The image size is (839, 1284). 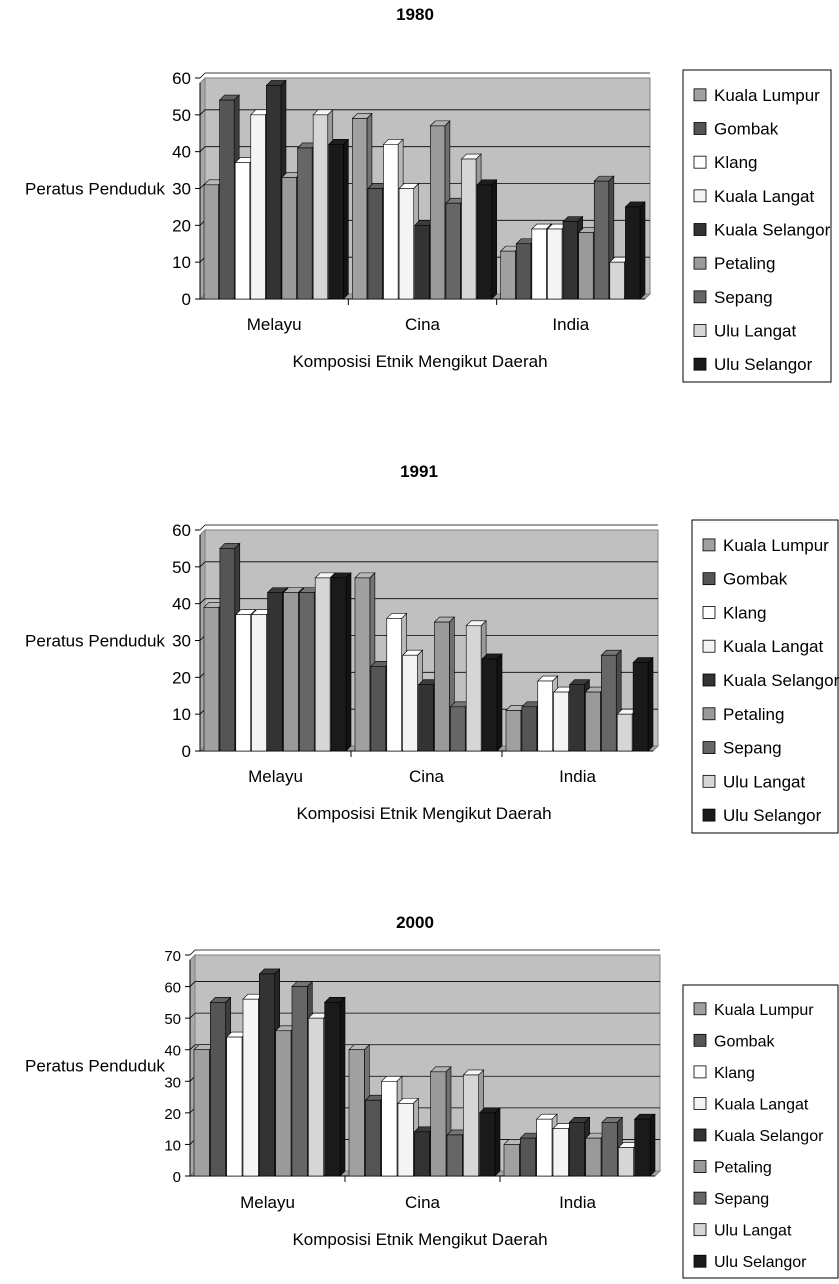 I want to click on y-tick-label: 50, so click(x=181, y=115).